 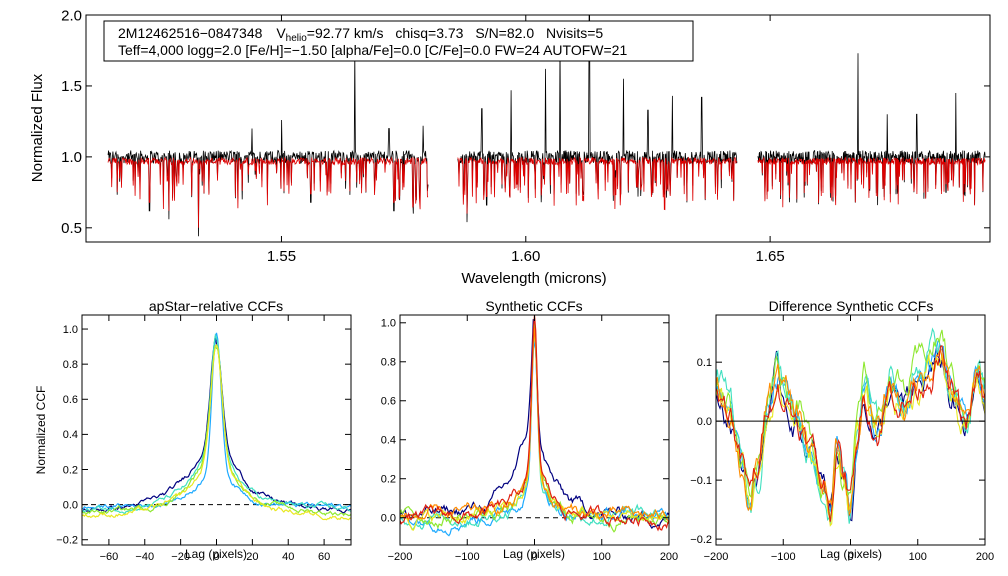 What do you see at coordinates (388, 480) in the screenshot?
I see `synthetic-ccf-ytick-label: 0.2` at bounding box center [388, 480].